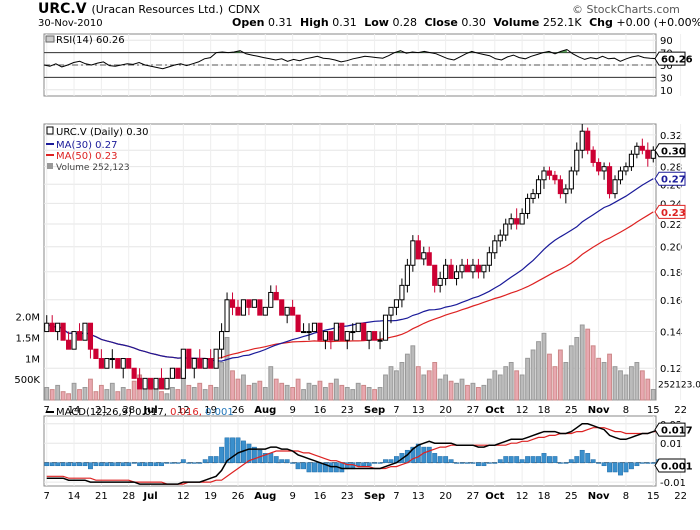 The height and width of the screenshot is (530, 700). Describe the element at coordinates (671, 248) in the screenshot. I see `price-tick-label: 0.20` at that location.